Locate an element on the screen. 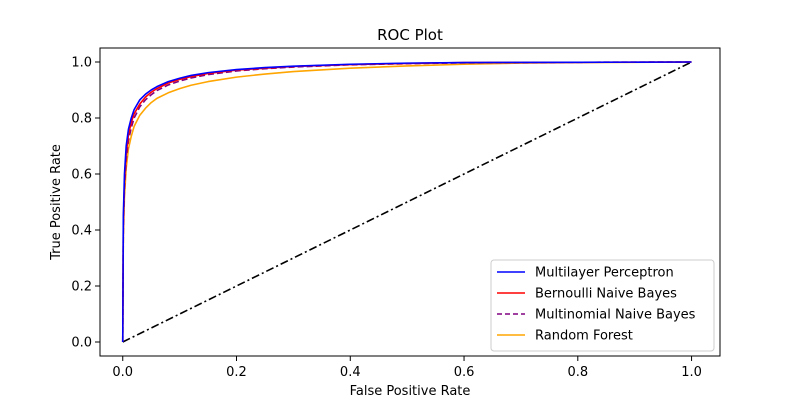 The width and height of the screenshot is (800, 400). legend-frame is located at coordinates (602, 305).